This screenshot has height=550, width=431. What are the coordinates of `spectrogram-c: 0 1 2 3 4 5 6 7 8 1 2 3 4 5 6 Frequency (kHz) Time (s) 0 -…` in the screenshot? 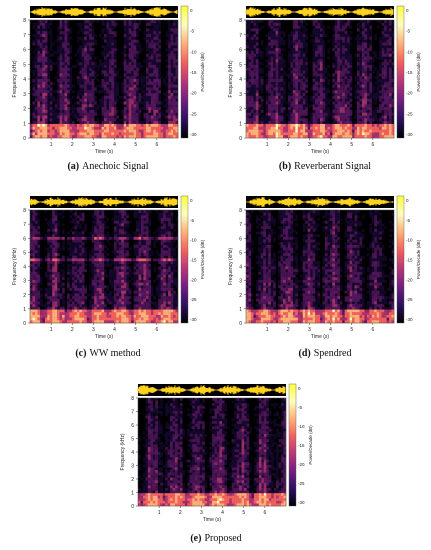 It's located at (108, 267).